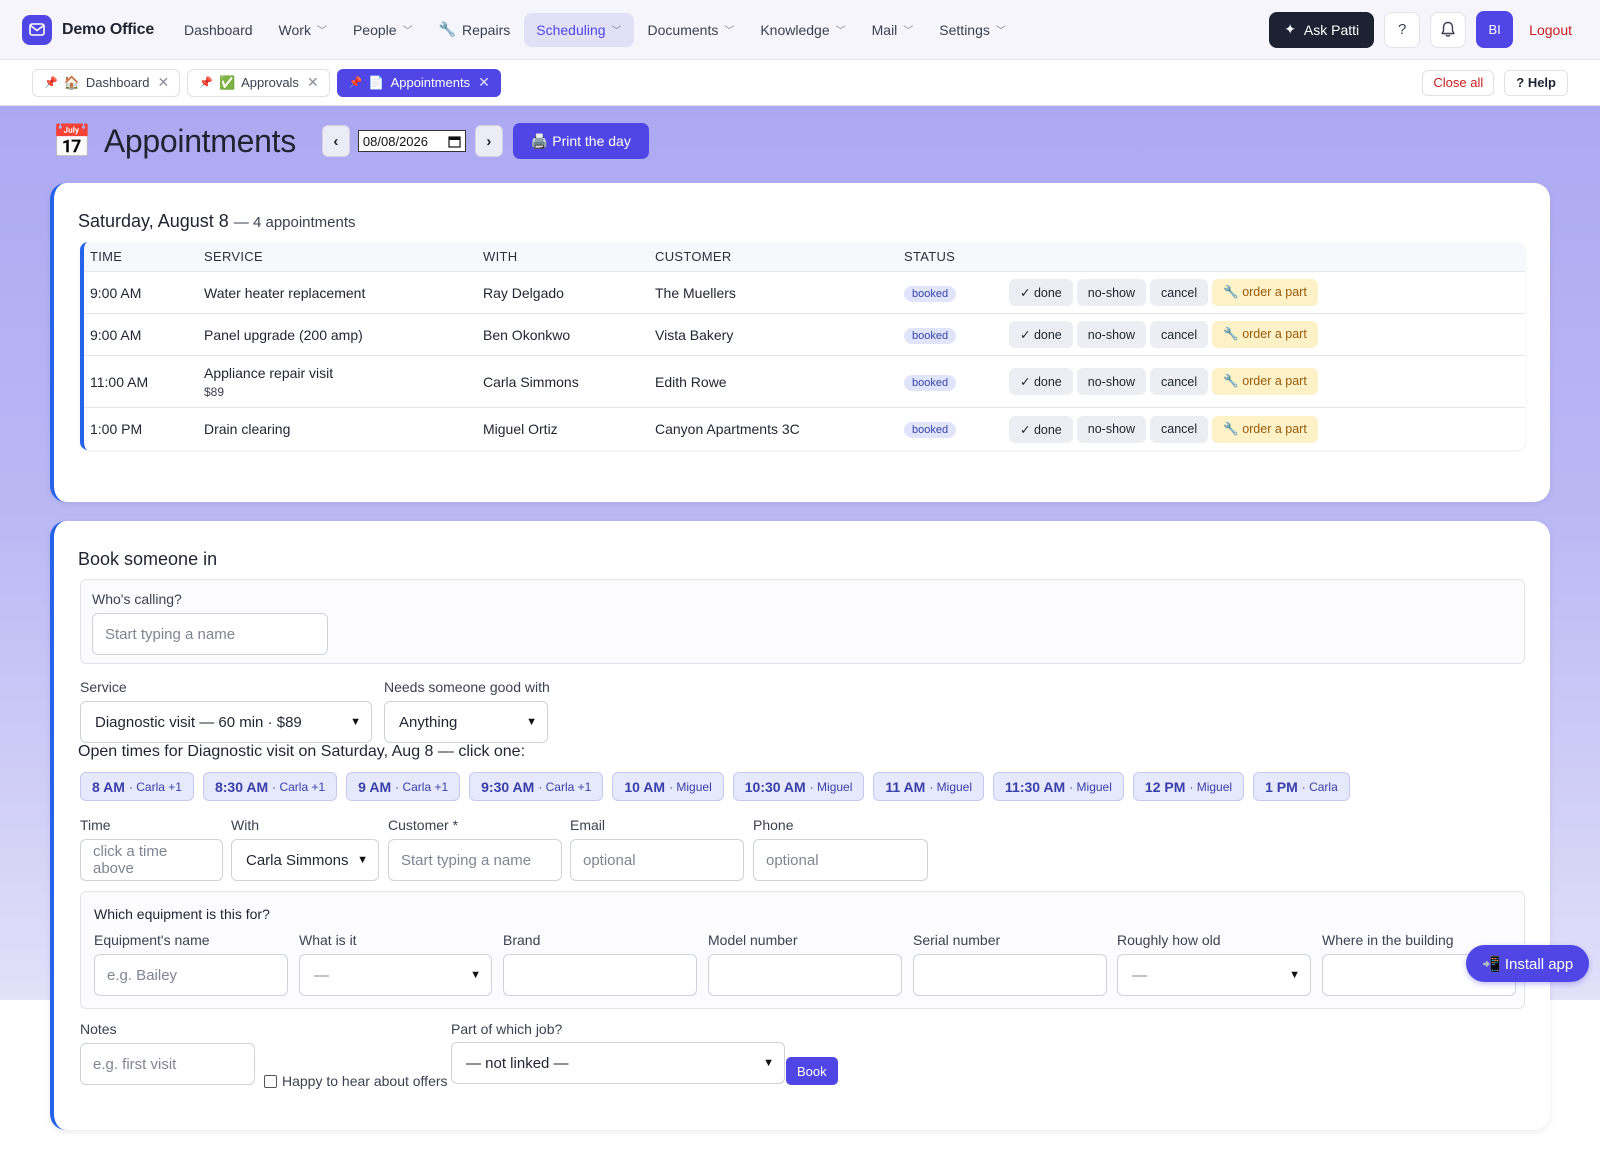 This screenshot has width=1600, height=1155. I want to click on tab-label: Approvals, so click(270, 82).